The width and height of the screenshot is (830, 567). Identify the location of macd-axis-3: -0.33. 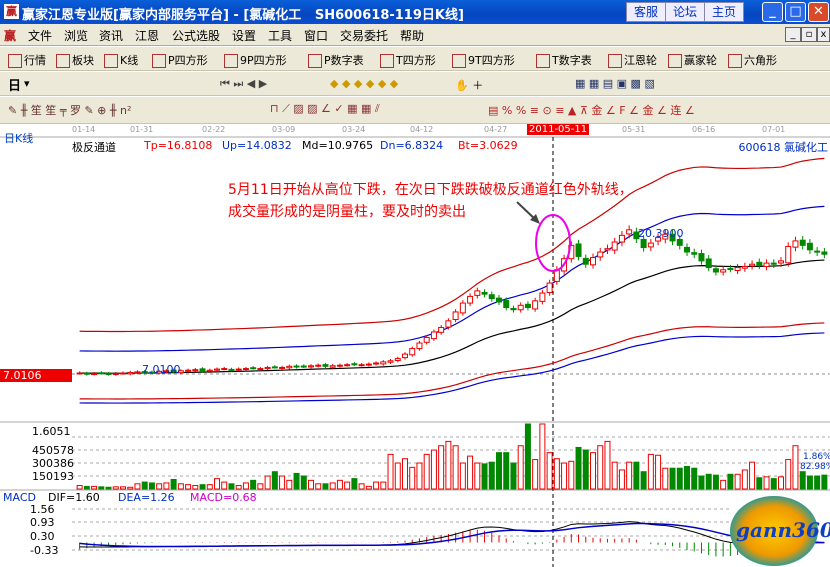
(44, 550).